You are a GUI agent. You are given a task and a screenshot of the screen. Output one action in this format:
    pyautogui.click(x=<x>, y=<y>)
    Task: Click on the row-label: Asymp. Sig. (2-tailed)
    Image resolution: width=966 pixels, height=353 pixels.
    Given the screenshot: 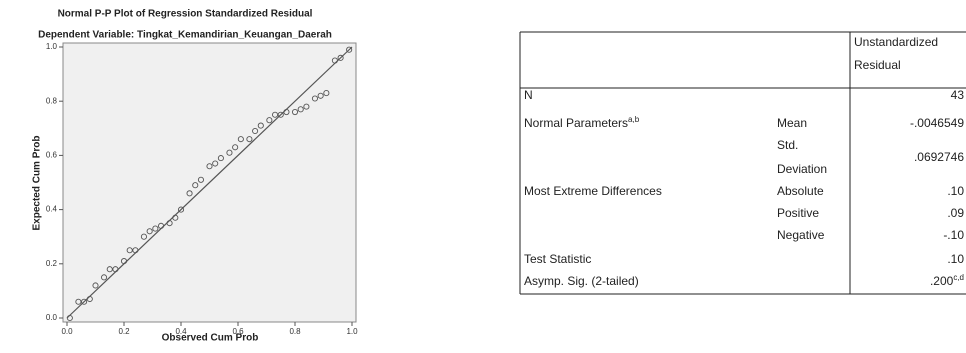 What is the action you would take?
    pyautogui.click(x=581, y=281)
    